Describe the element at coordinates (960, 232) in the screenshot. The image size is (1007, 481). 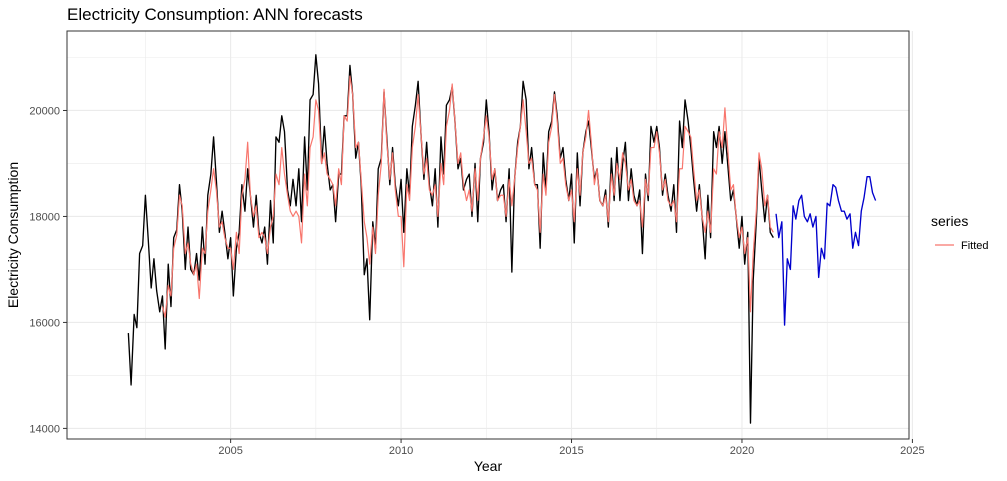
I see `legend: series Fitted` at that location.